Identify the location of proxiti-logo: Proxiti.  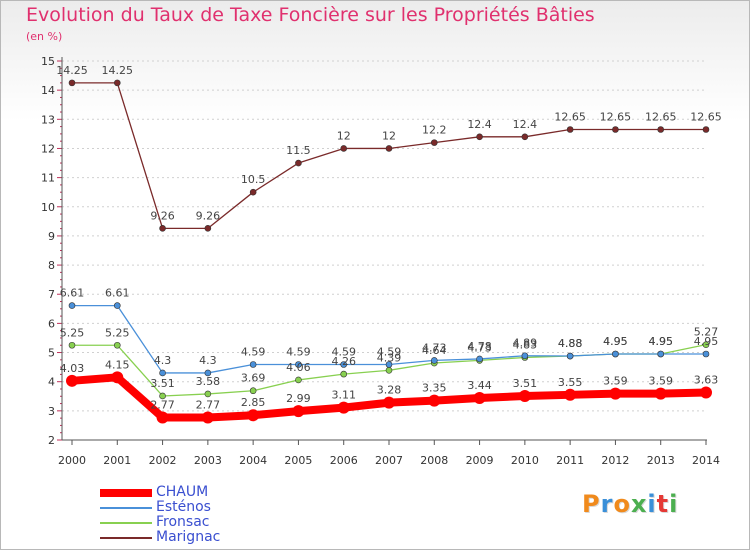
(630, 504).